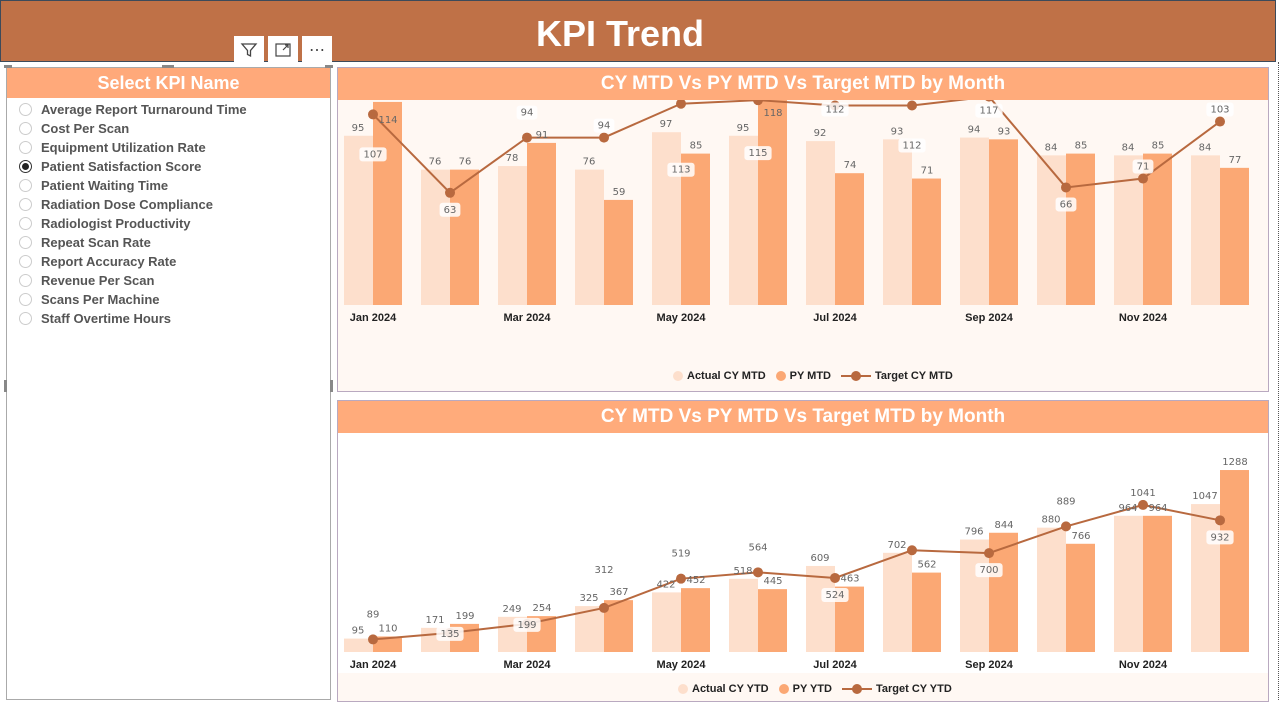 The width and height of the screenshot is (1280, 702). What do you see at coordinates (168, 128) in the screenshot?
I see `slicer-item: Cost Per Scan` at bounding box center [168, 128].